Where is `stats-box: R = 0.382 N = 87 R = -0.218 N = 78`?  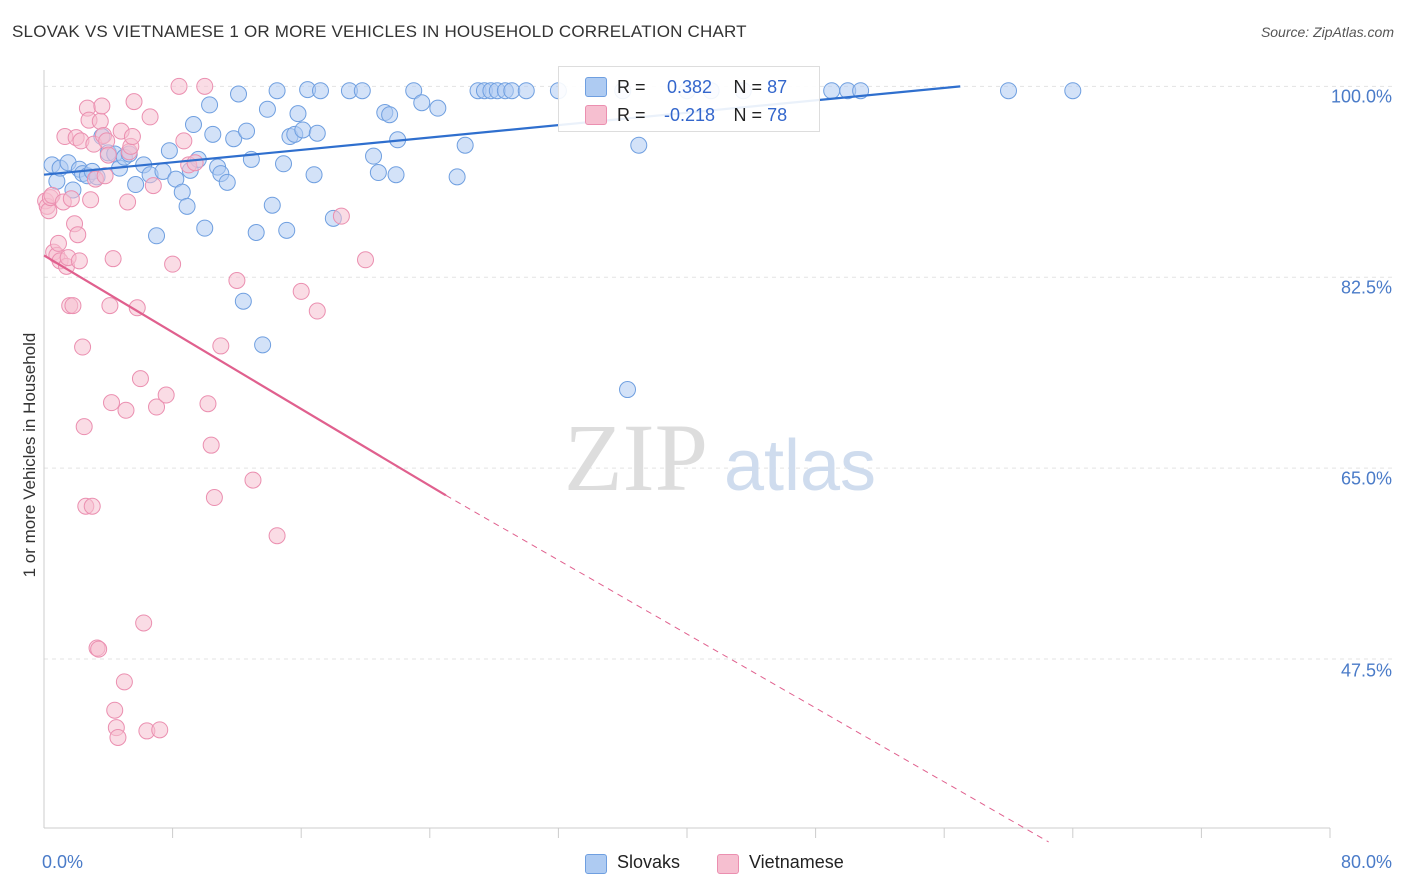
stats-box: R = 0.382 N = 87 R = -0.218 N = 78 is located at coordinates (689, 99).